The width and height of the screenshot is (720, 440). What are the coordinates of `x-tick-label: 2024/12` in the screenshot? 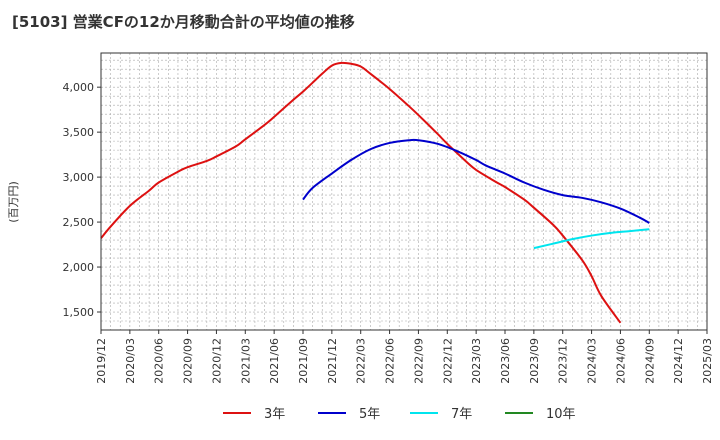 It's located at (678, 361).